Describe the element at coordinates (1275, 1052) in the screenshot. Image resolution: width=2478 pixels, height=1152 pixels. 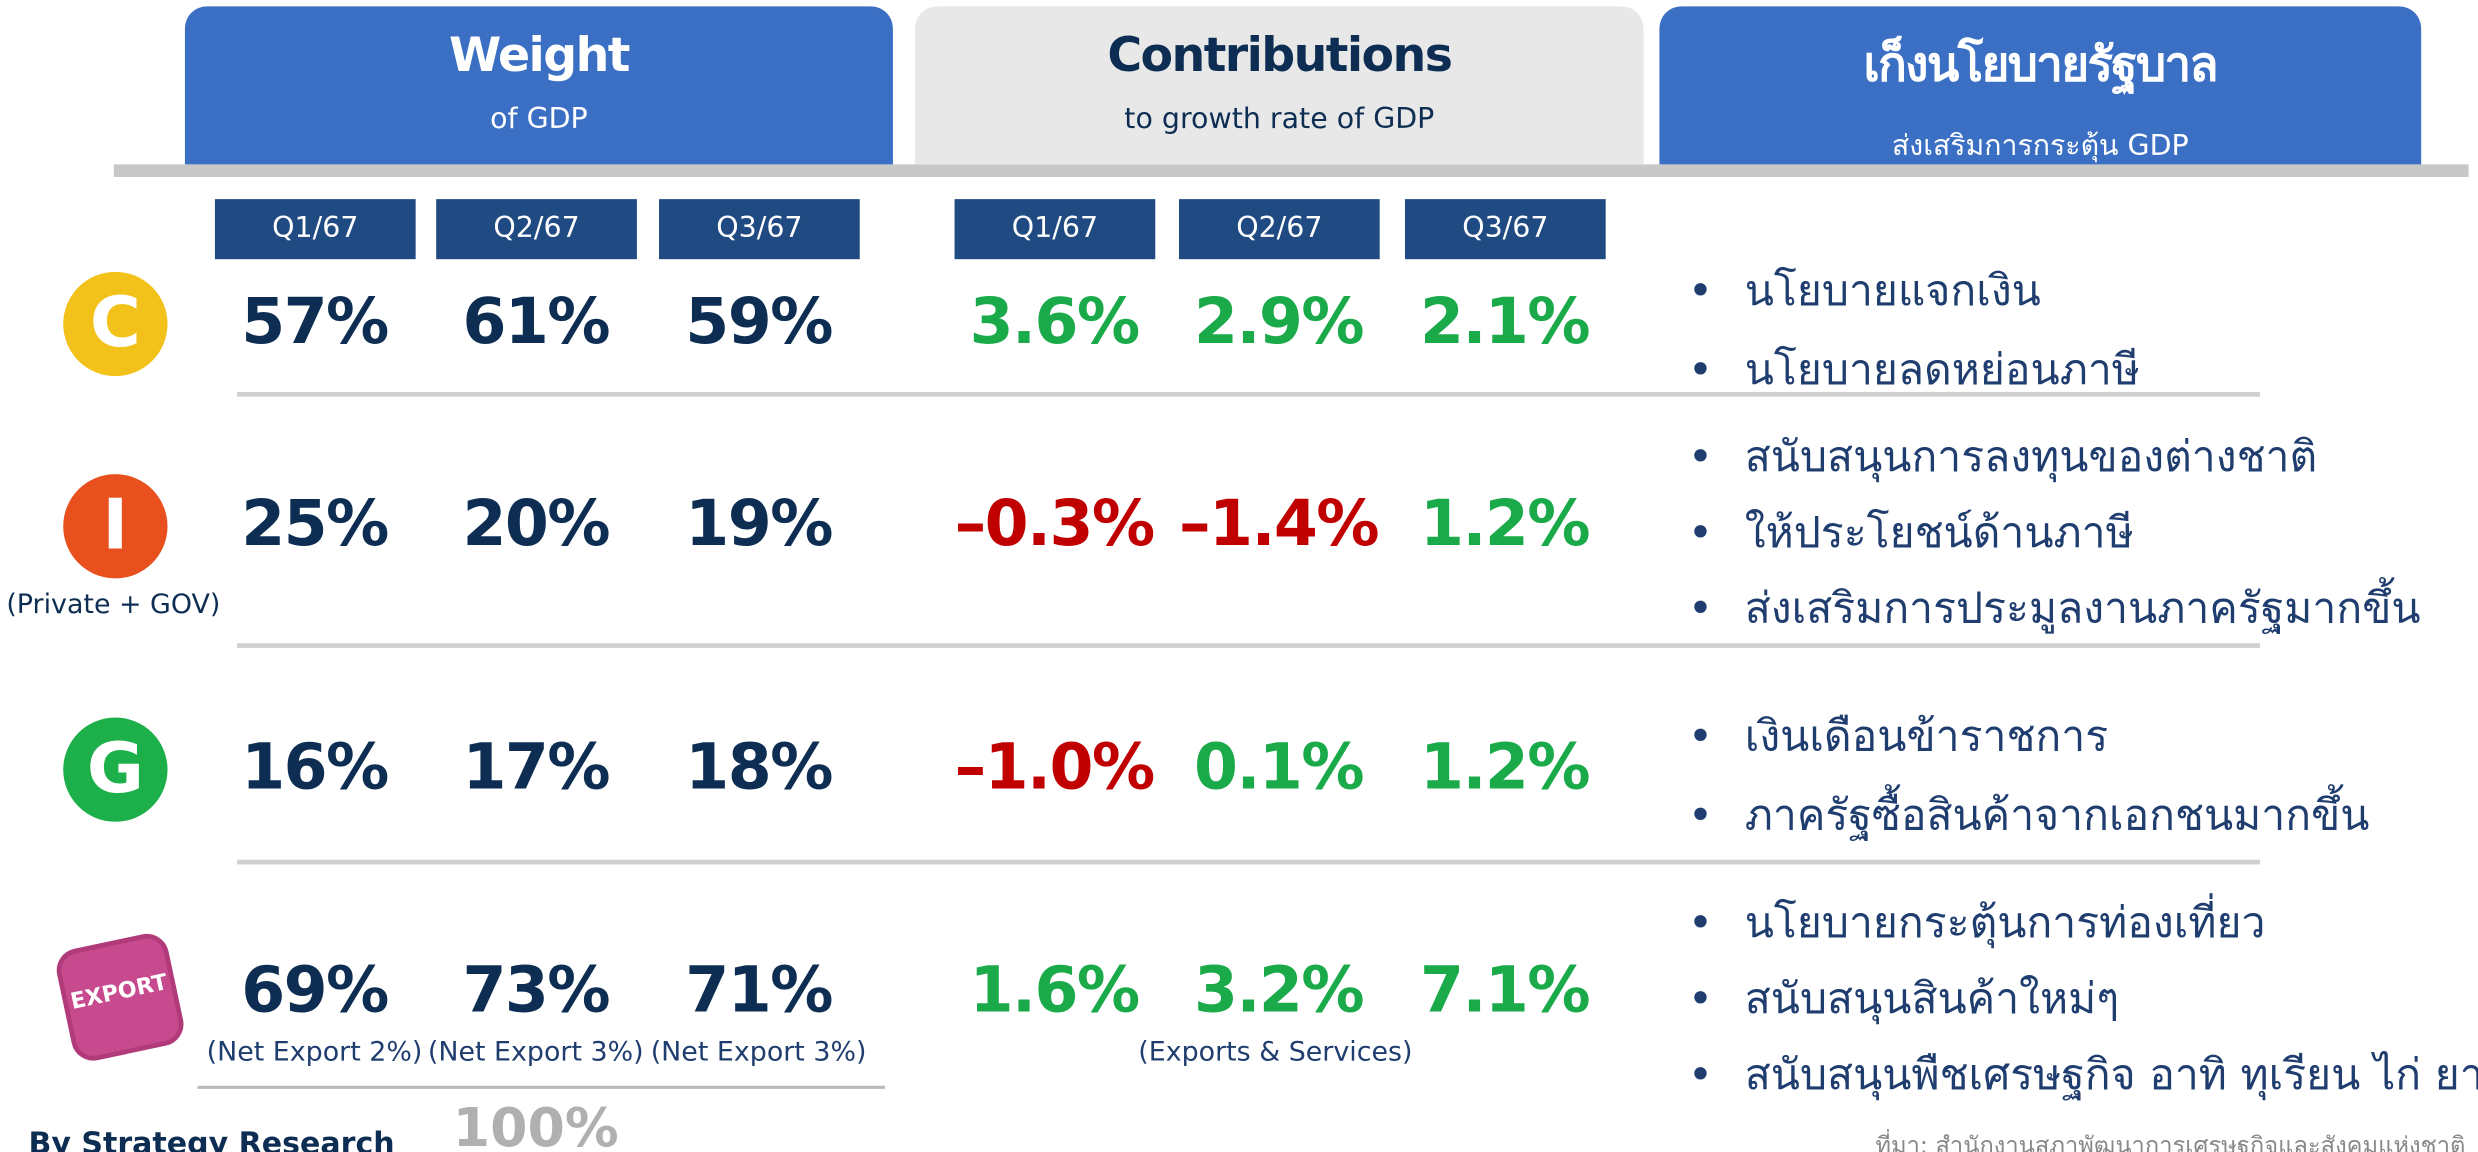
I see `contribution-note: (Exports & Services)` at that location.